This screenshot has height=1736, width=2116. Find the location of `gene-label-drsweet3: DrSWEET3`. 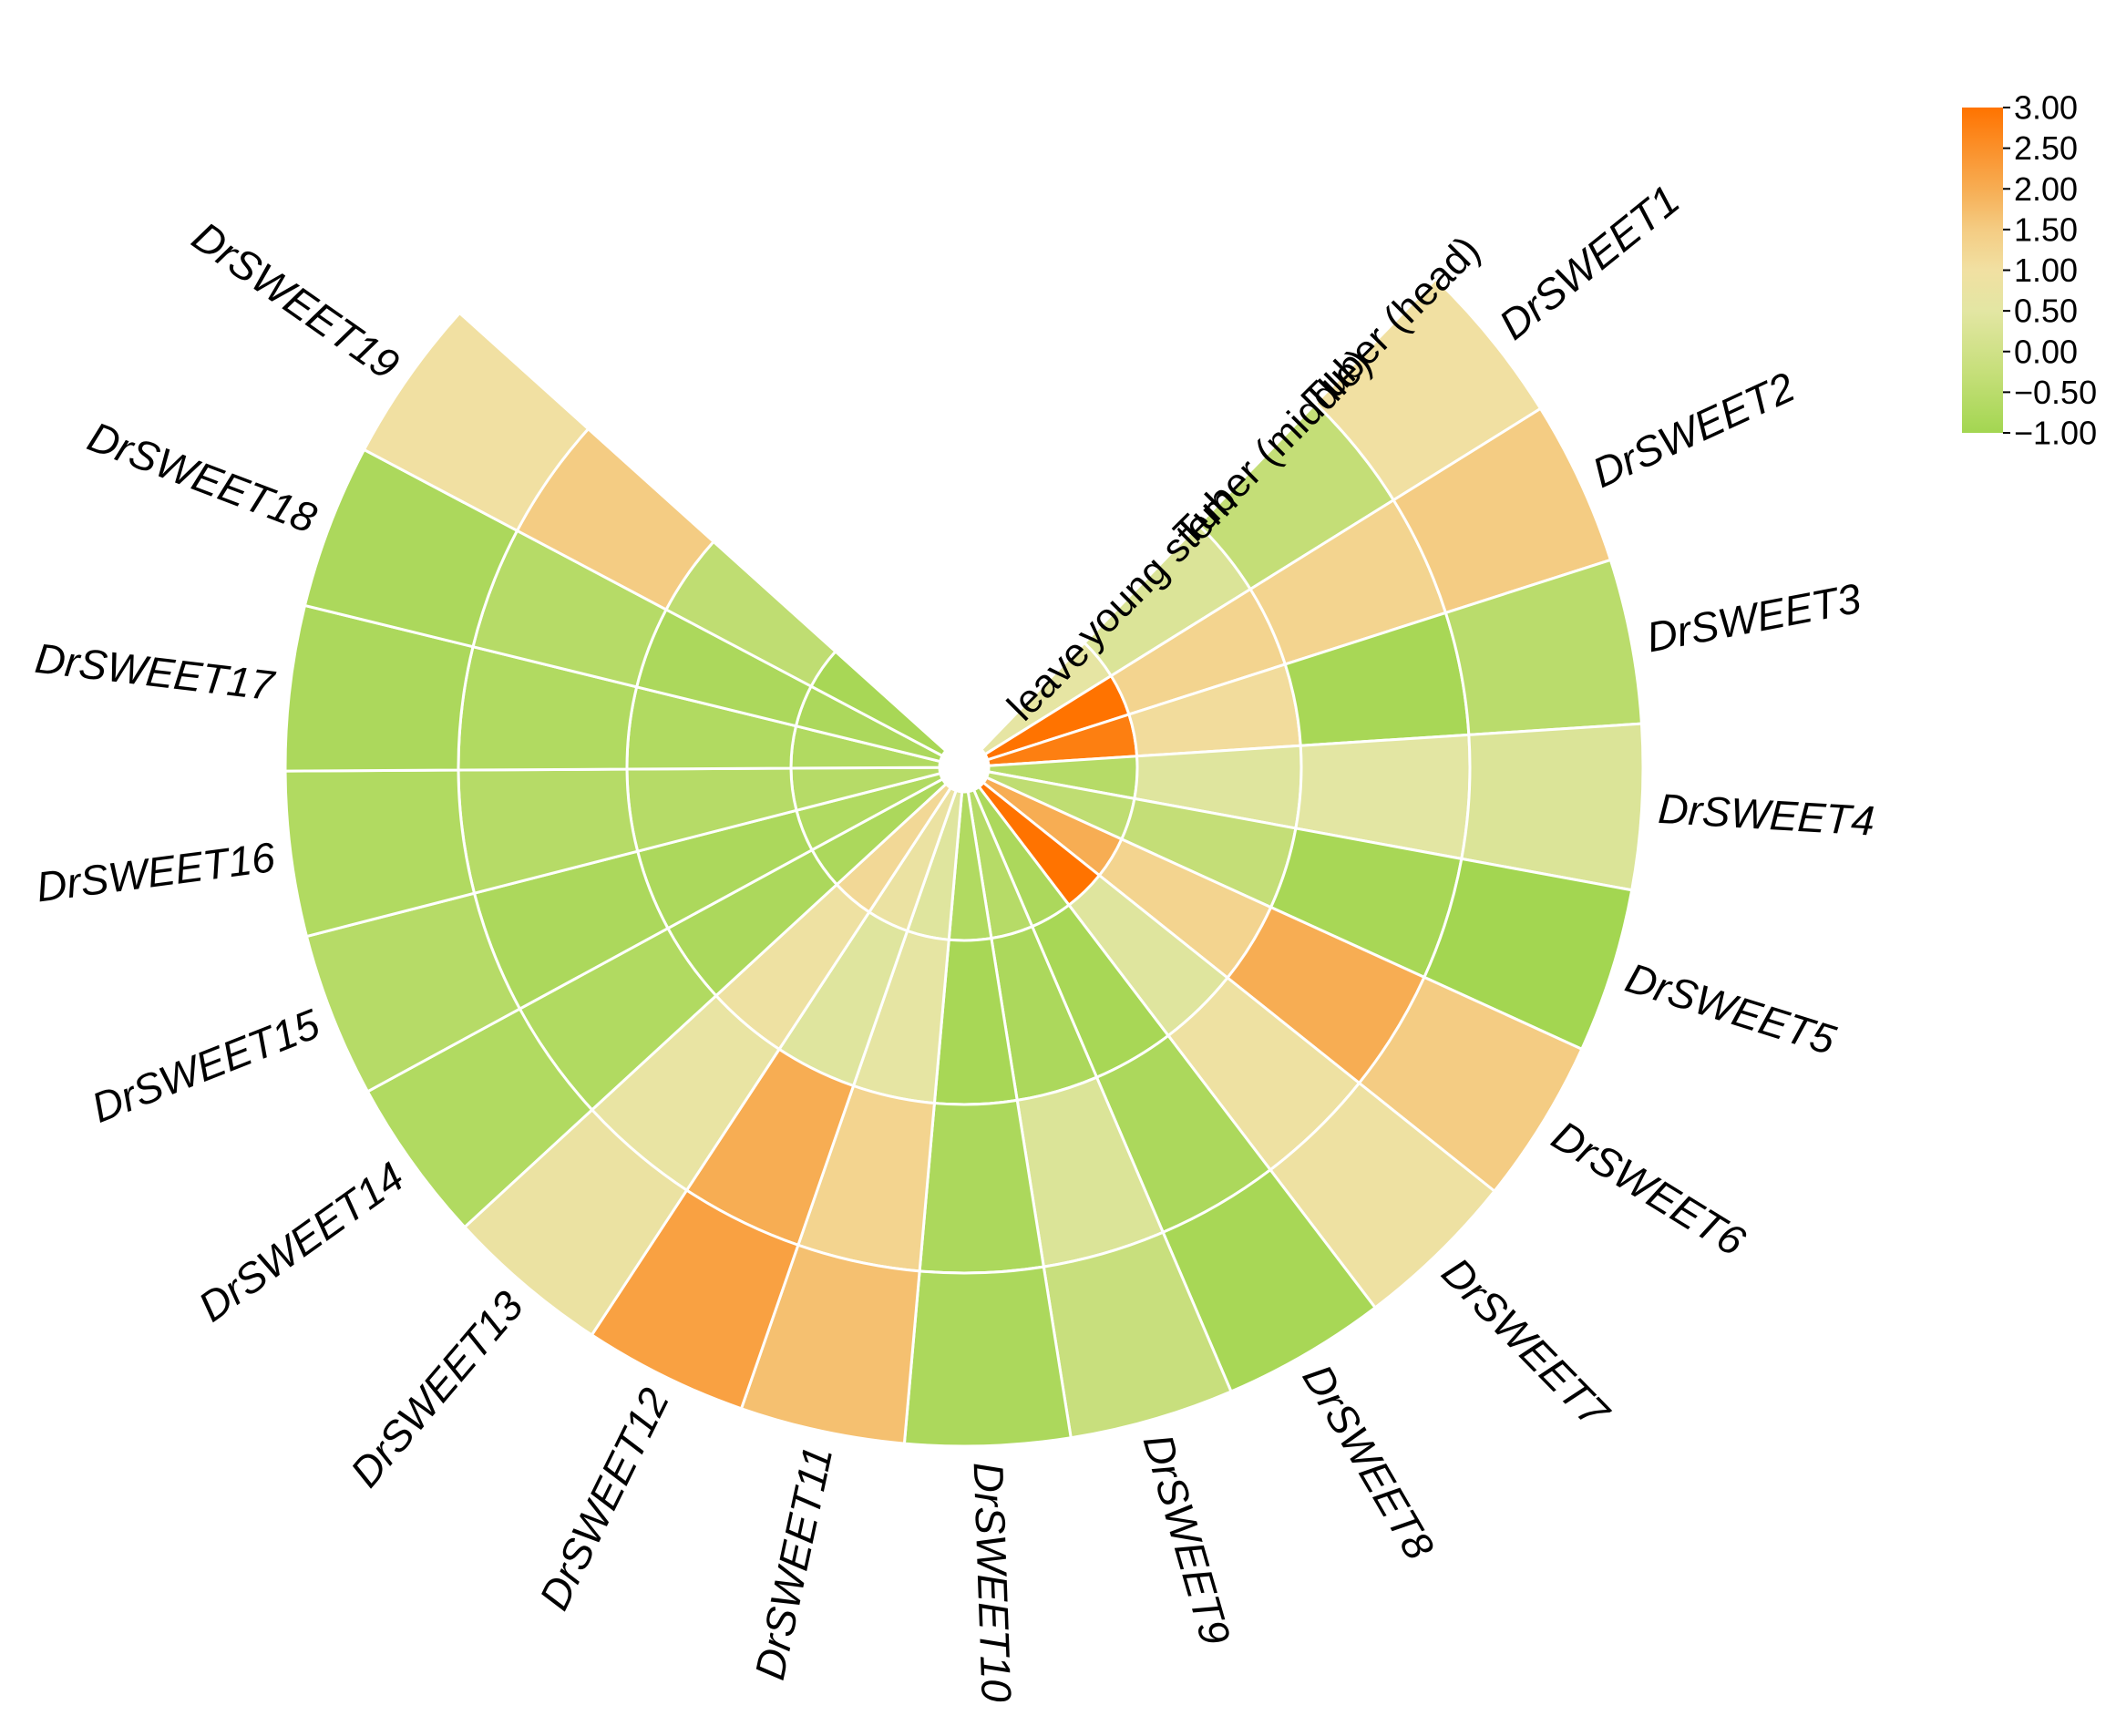

gene-label-drsweet3: DrSWEET3 is located at coordinates (1754, 617).